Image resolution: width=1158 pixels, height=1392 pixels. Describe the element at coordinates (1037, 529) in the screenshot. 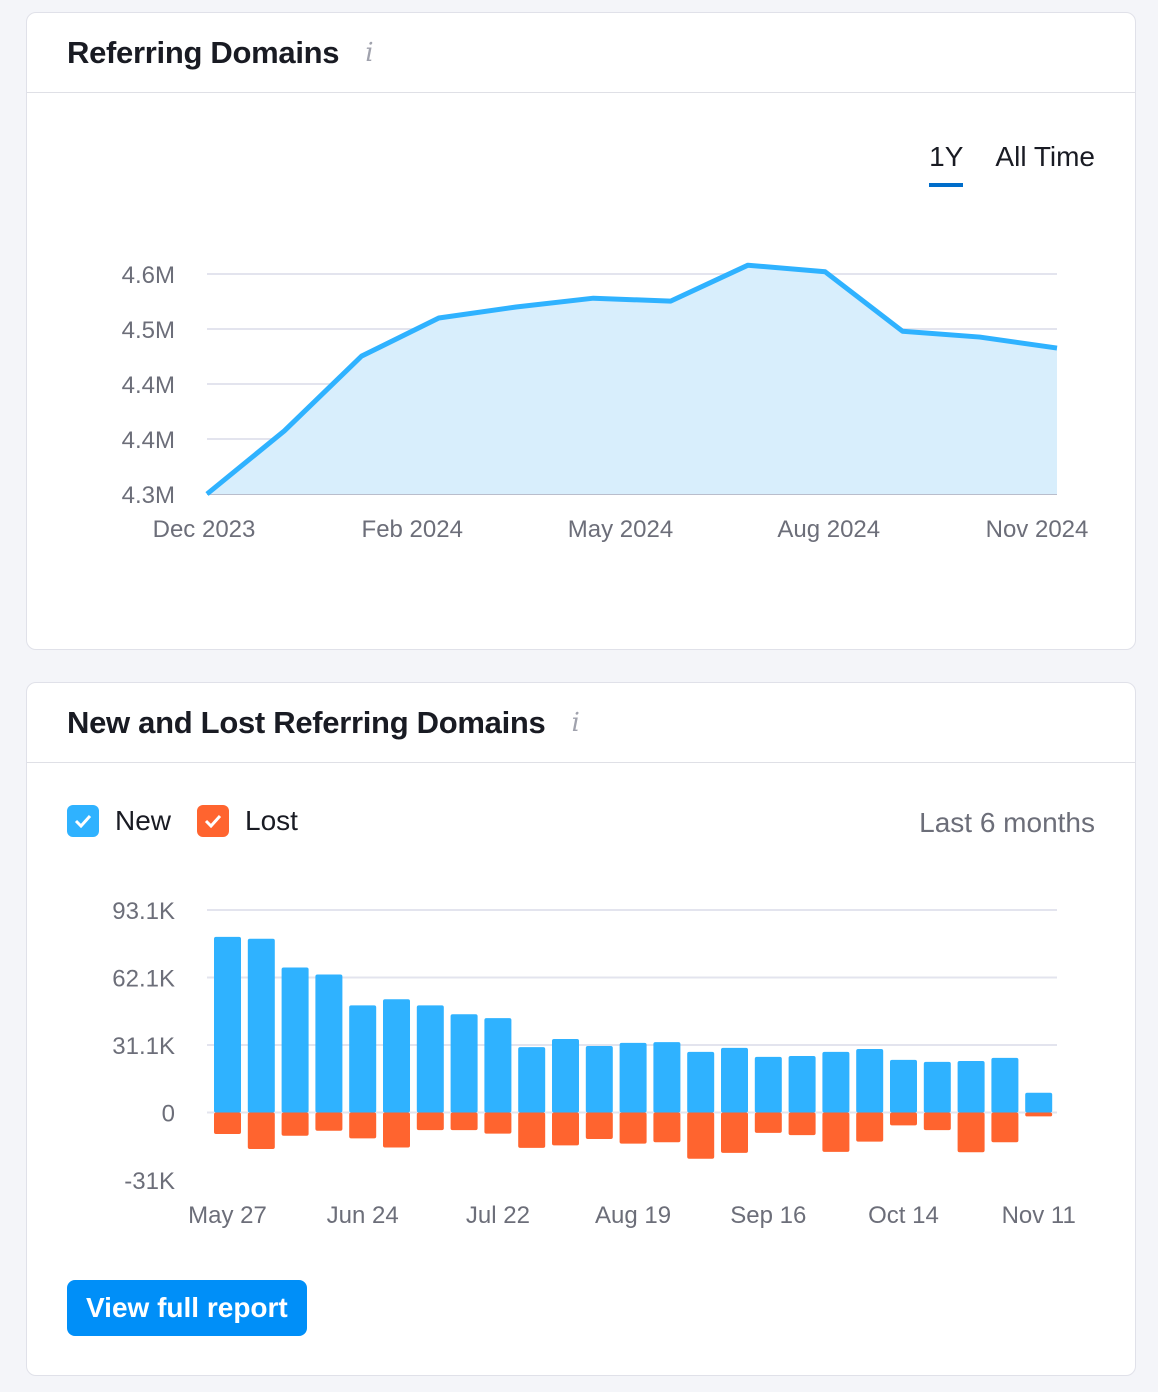

I see `x-tick-label: Nov 2024` at that location.